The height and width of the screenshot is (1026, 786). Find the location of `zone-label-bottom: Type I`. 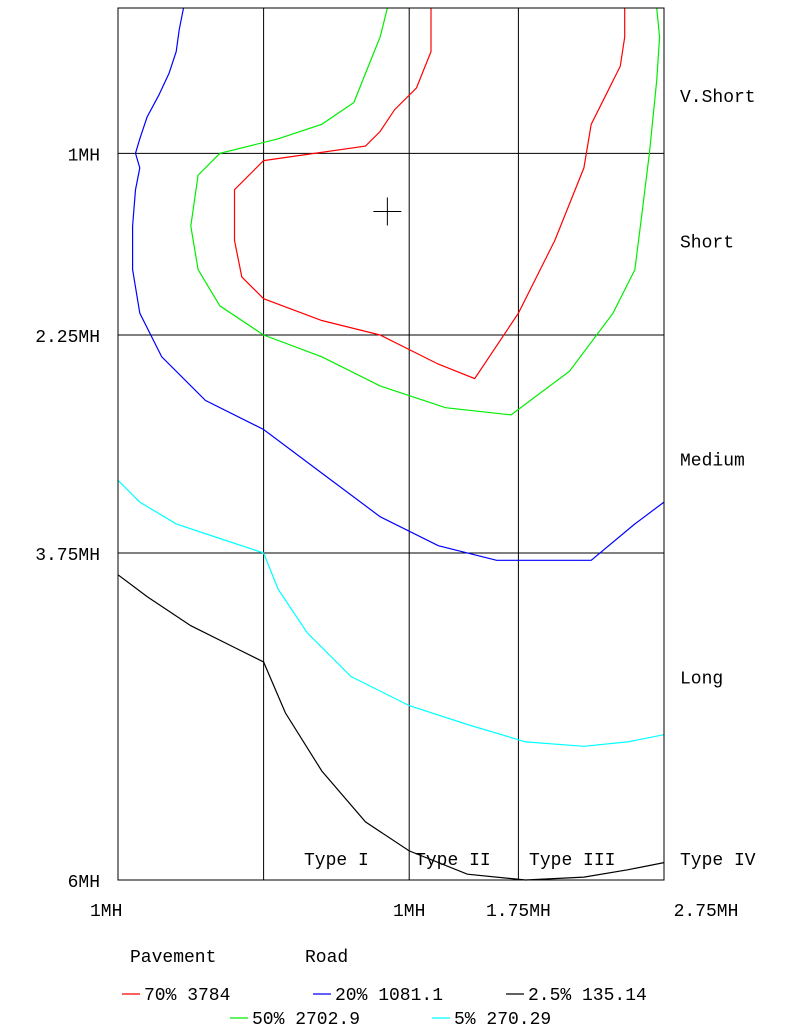

zone-label-bottom: Type I is located at coordinates (336, 861).